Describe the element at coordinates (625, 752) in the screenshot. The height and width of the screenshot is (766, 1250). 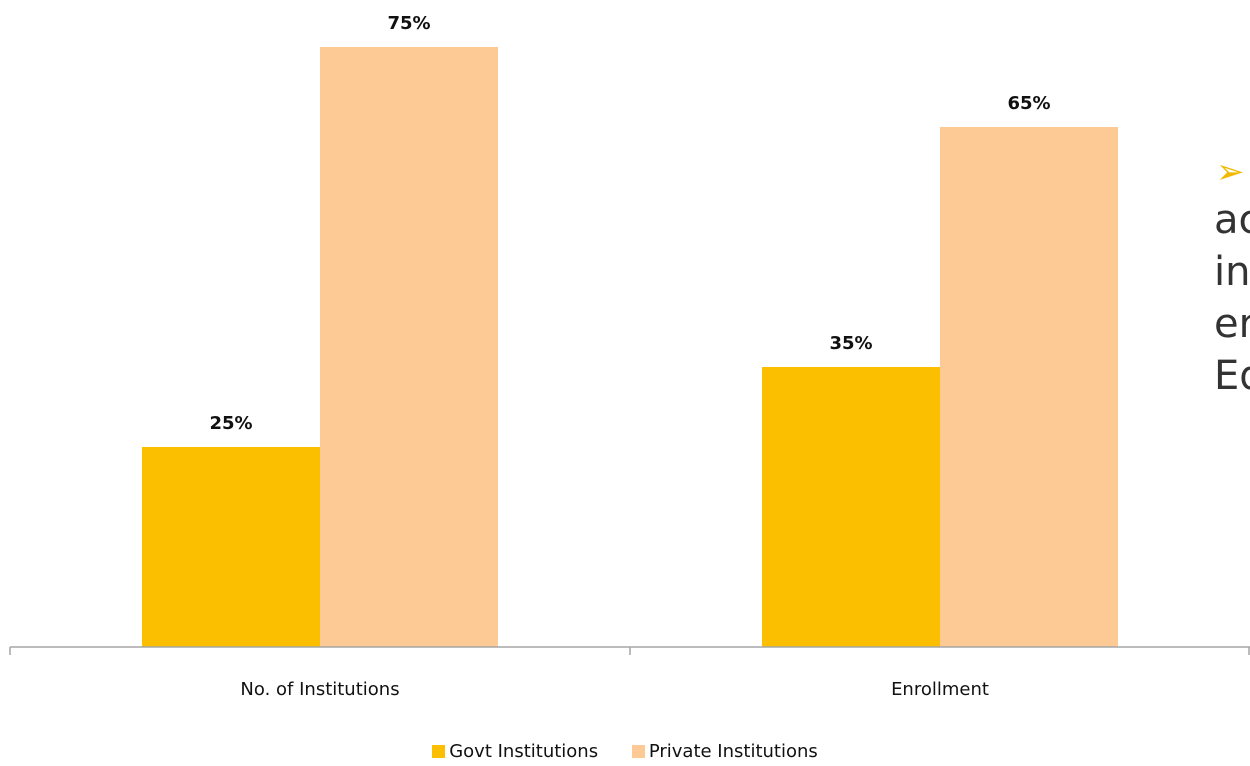
I see `chart-legend: Govt Institutions Private Institutions` at that location.